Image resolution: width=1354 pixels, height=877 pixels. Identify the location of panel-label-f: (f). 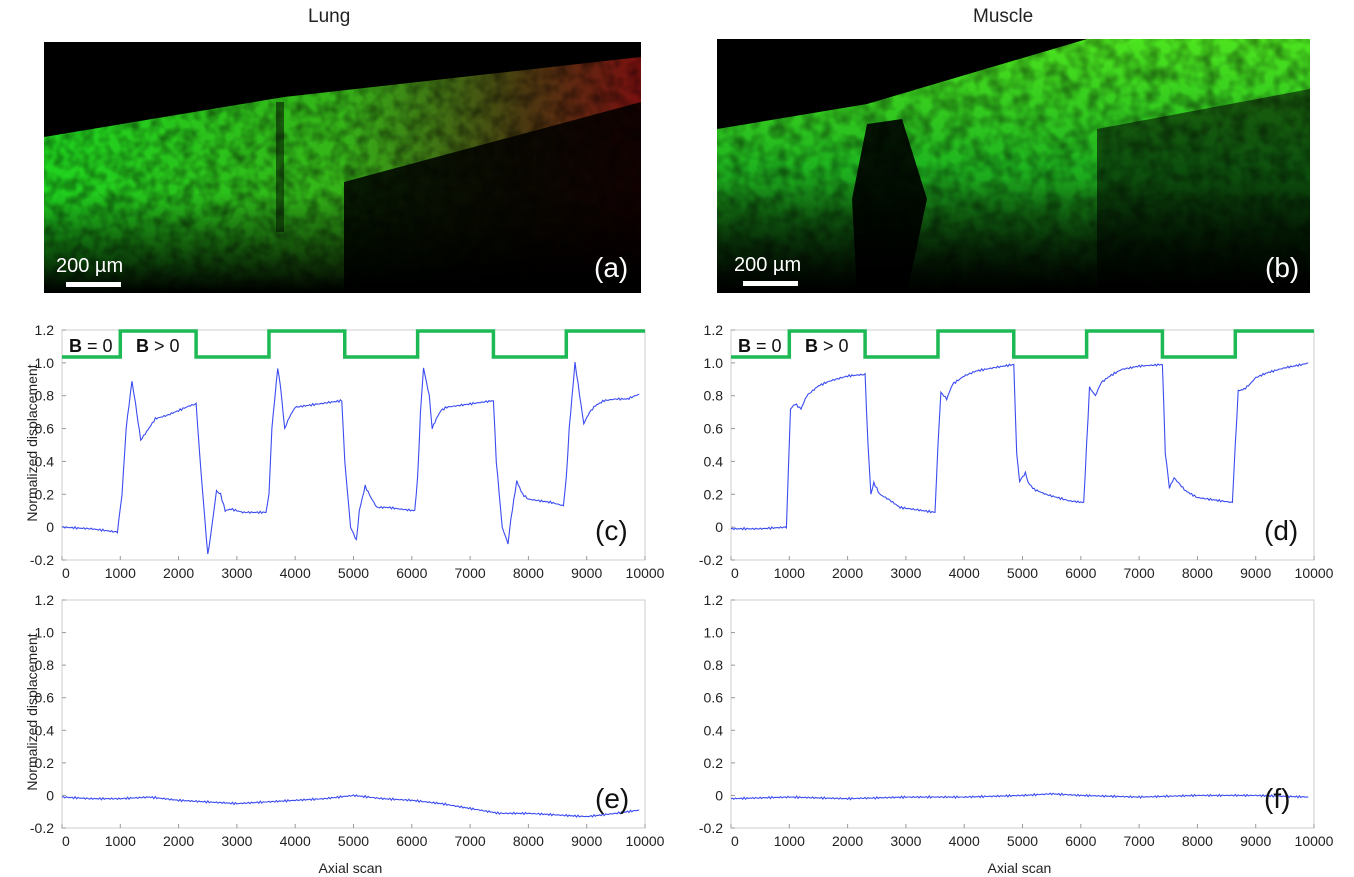
(1277, 798).